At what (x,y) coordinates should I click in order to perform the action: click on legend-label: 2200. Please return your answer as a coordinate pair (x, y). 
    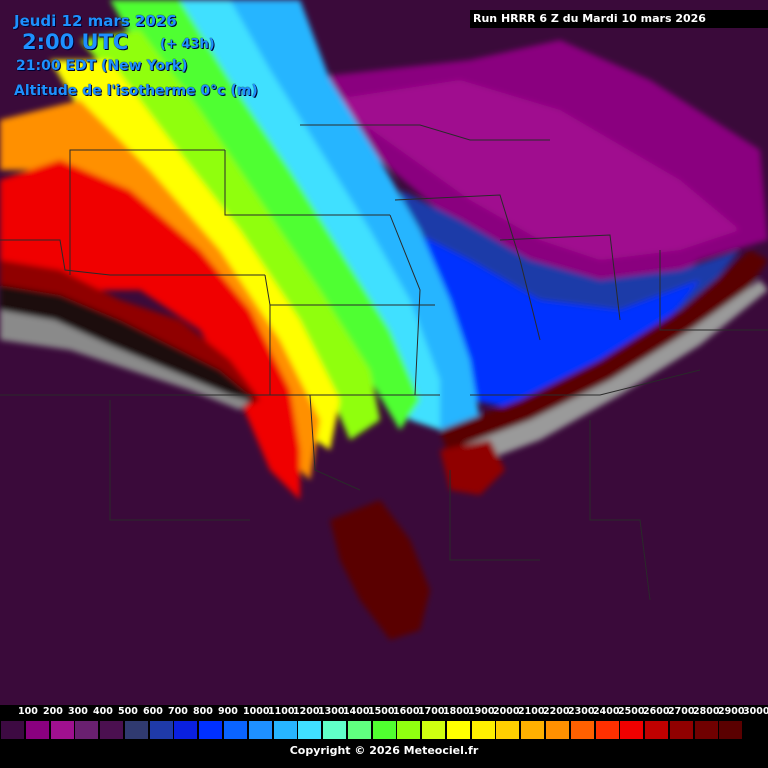
    Looking at the image, I should click on (556, 711).